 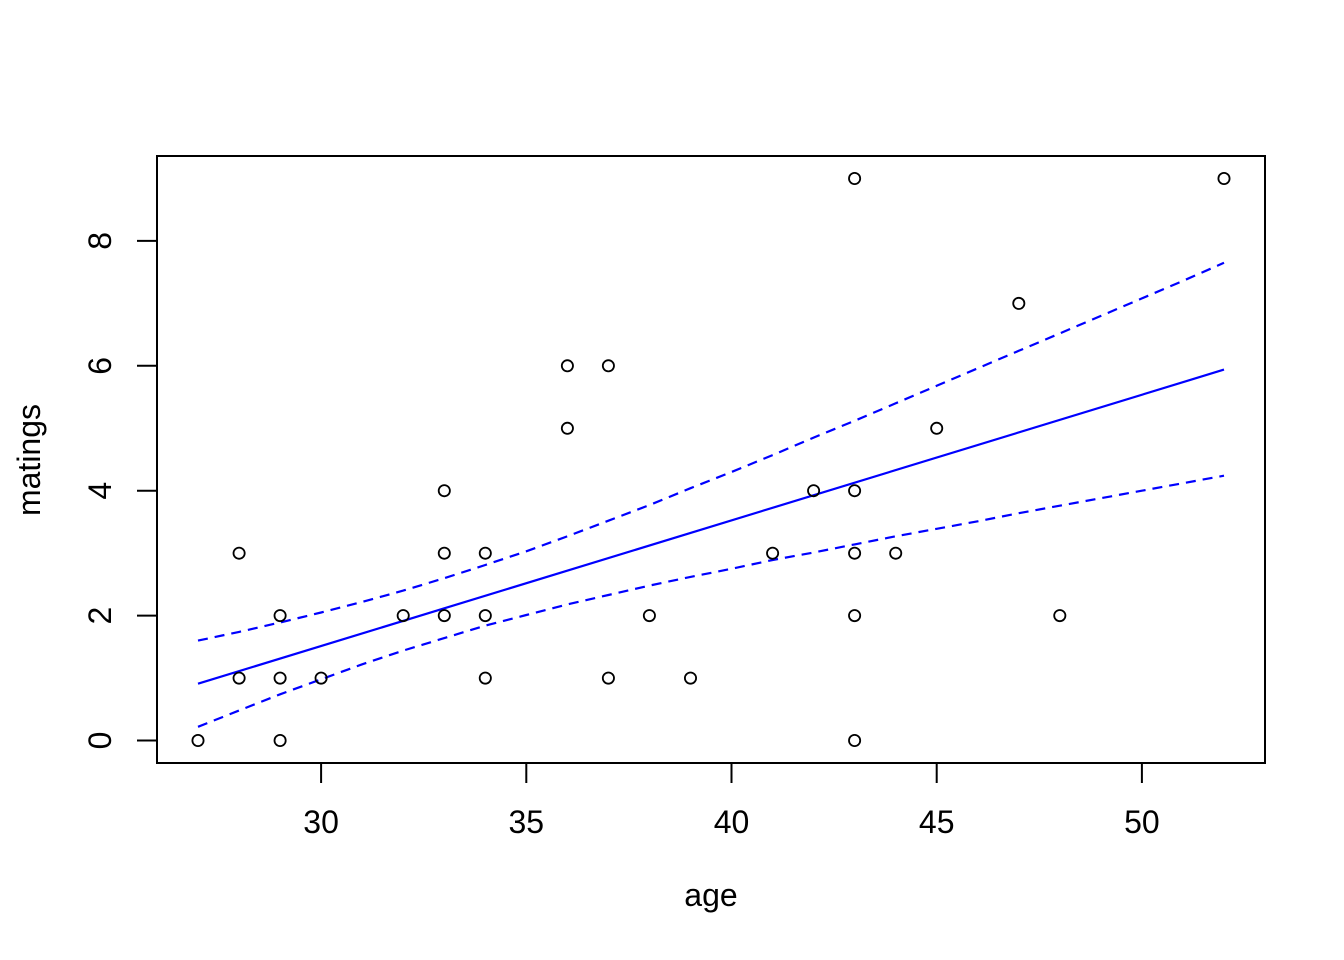 What do you see at coordinates (100, 741) in the screenshot?
I see `y-tick-label: 0` at bounding box center [100, 741].